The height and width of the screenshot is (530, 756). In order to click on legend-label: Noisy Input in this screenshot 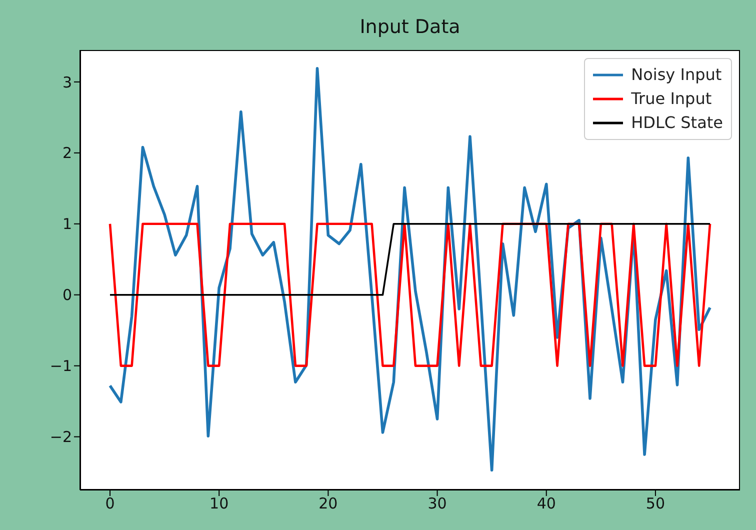, I will do `click(676, 75)`.